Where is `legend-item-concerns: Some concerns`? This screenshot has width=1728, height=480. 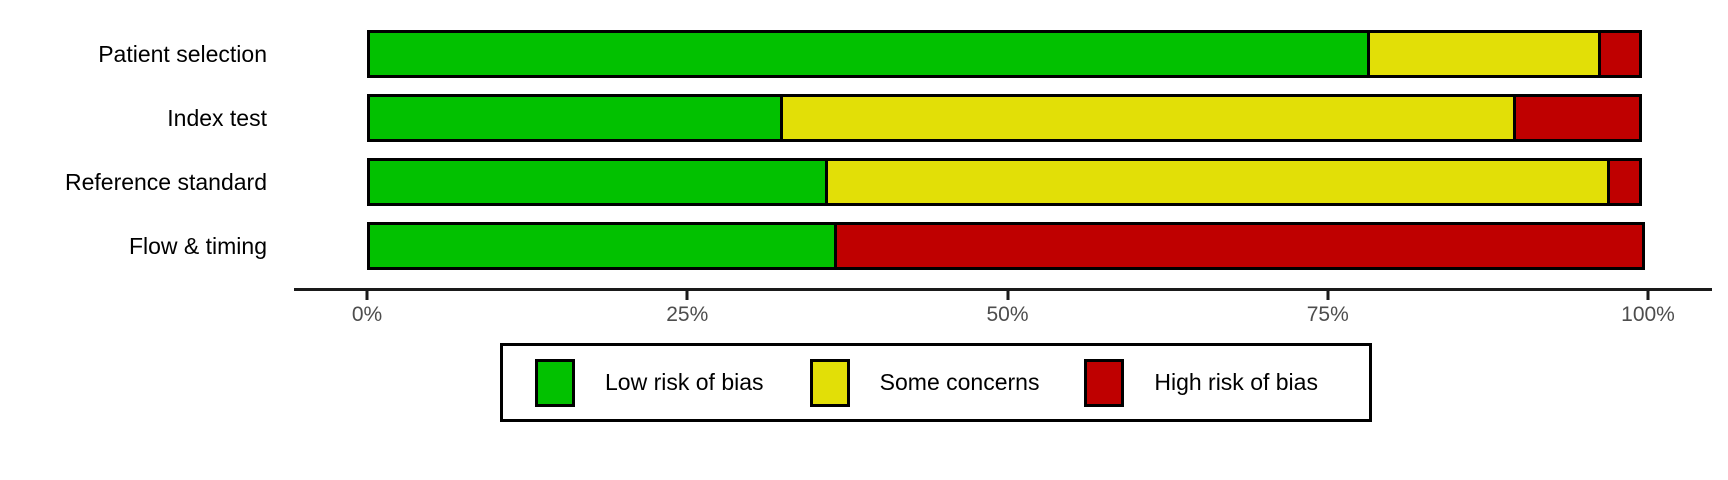
legend-item-concerns: Some concerns is located at coordinates (947, 382).